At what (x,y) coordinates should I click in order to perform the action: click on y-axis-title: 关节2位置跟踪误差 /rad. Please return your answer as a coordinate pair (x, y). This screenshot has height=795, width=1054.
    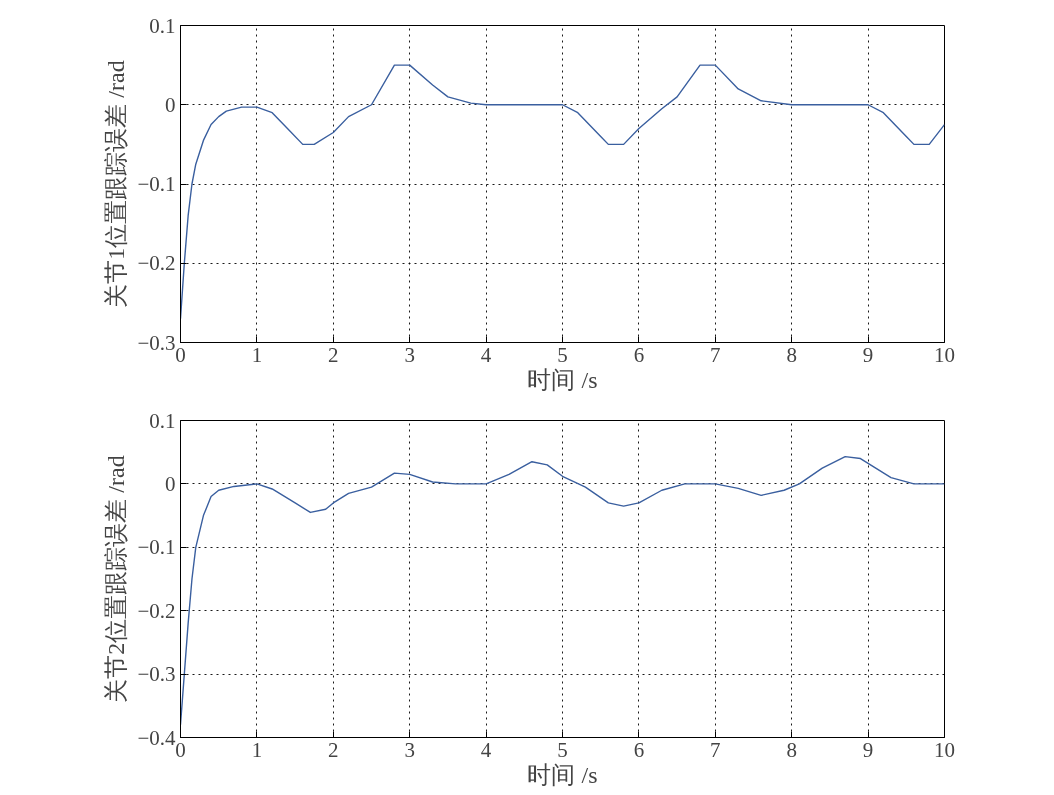
    Looking at the image, I should click on (116, 579).